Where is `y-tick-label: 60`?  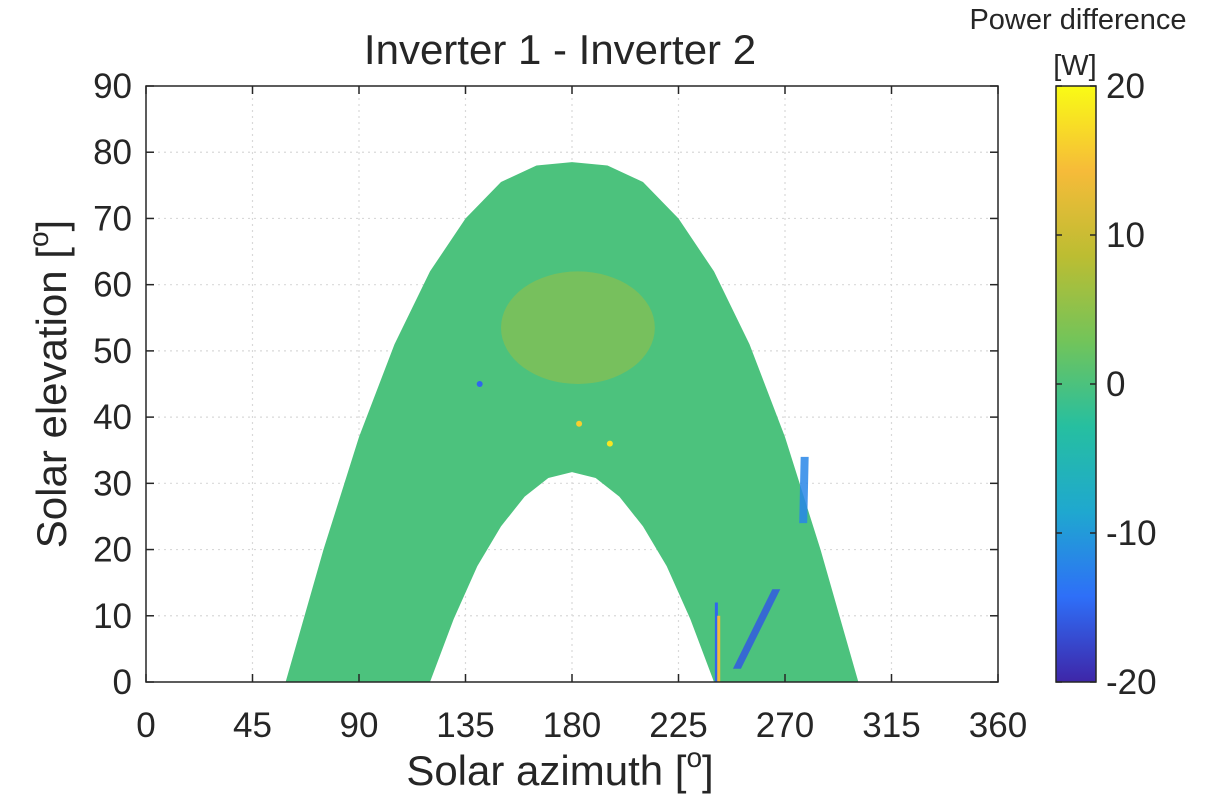 y-tick-label: 60 is located at coordinates (112, 285).